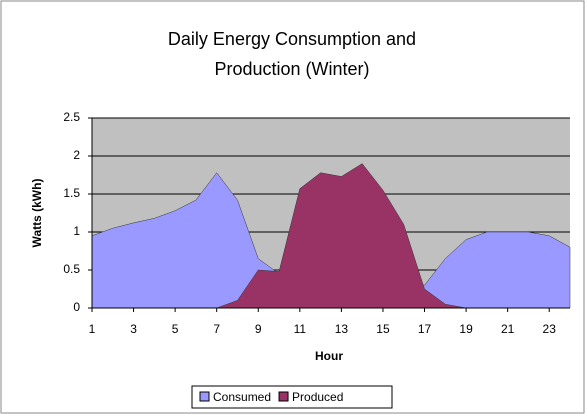 This screenshot has height=414, width=585. What do you see at coordinates (383, 329) in the screenshot?
I see `x-tick-label: 15` at bounding box center [383, 329].